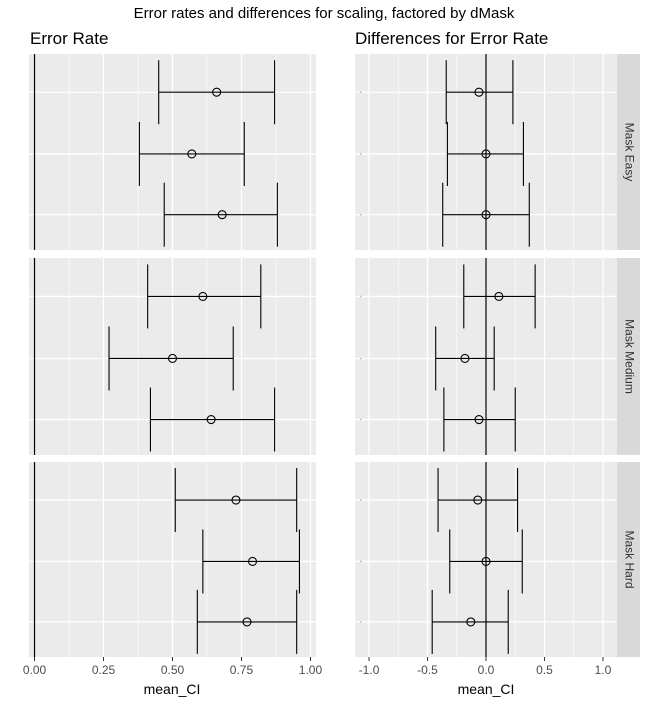 Image resolution: width=649 pixels, height=708 pixels. I want to click on x-tick-label: -0.5, so click(427, 670).